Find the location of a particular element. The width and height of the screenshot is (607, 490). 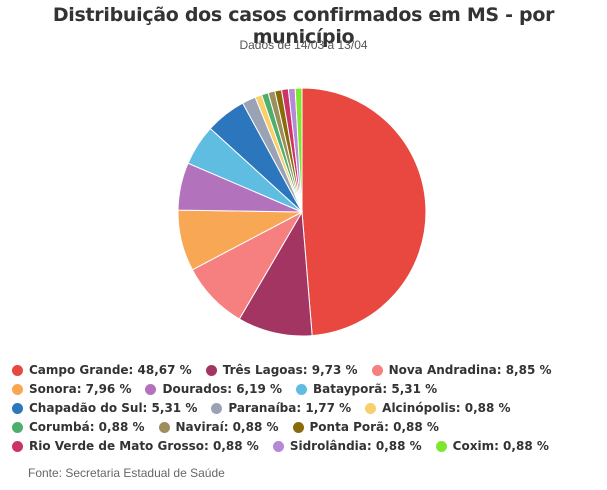

legend-label: Sonora: 7,96 % is located at coordinates (80, 389).